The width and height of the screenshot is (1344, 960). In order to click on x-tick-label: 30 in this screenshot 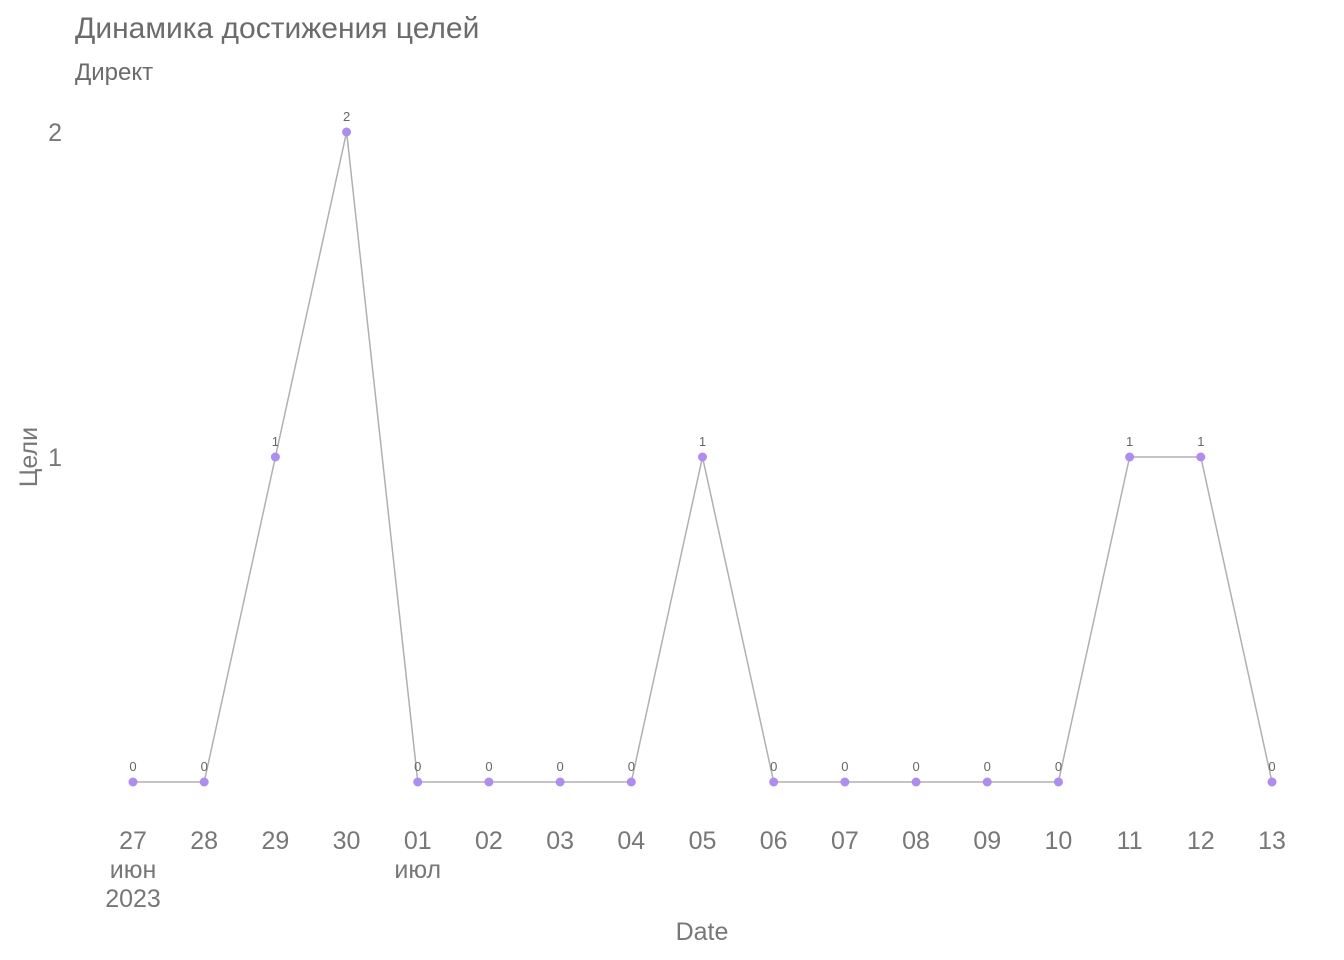, I will do `click(347, 841)`.